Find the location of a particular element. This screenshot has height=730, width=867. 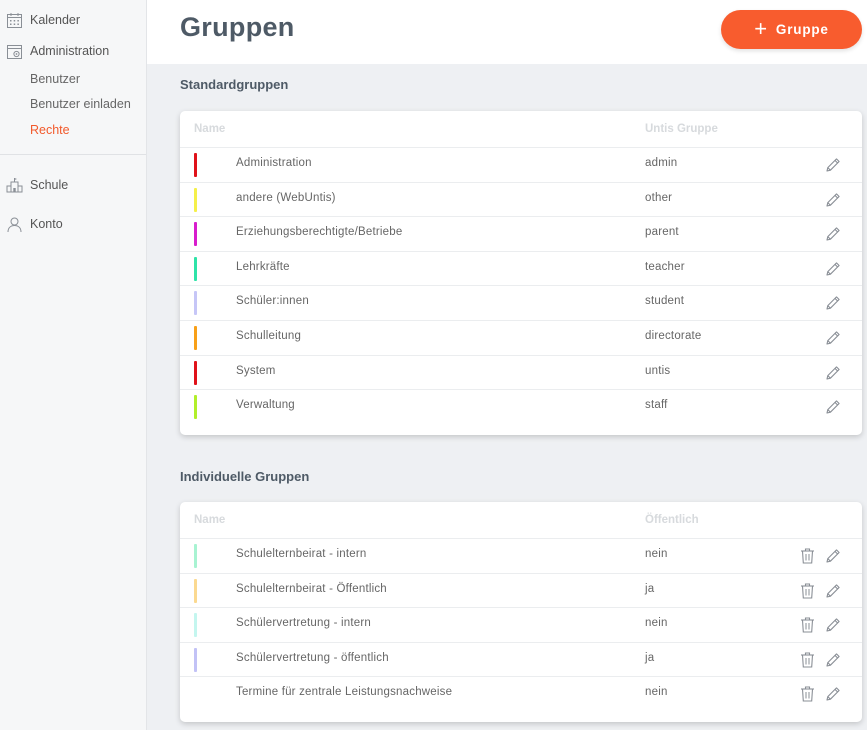

group-name: Lehrkräfte is located at coordinates (263, 266).